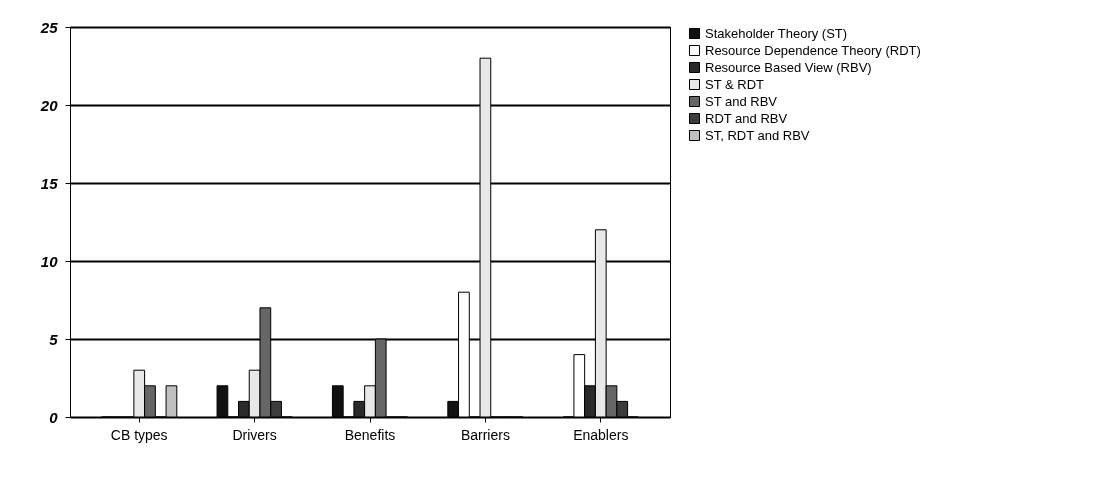  What do you see at coordinates (741, 101) in the screenshot?
I see `legend-label: ST and RBV` at bounding box center [741, 101].